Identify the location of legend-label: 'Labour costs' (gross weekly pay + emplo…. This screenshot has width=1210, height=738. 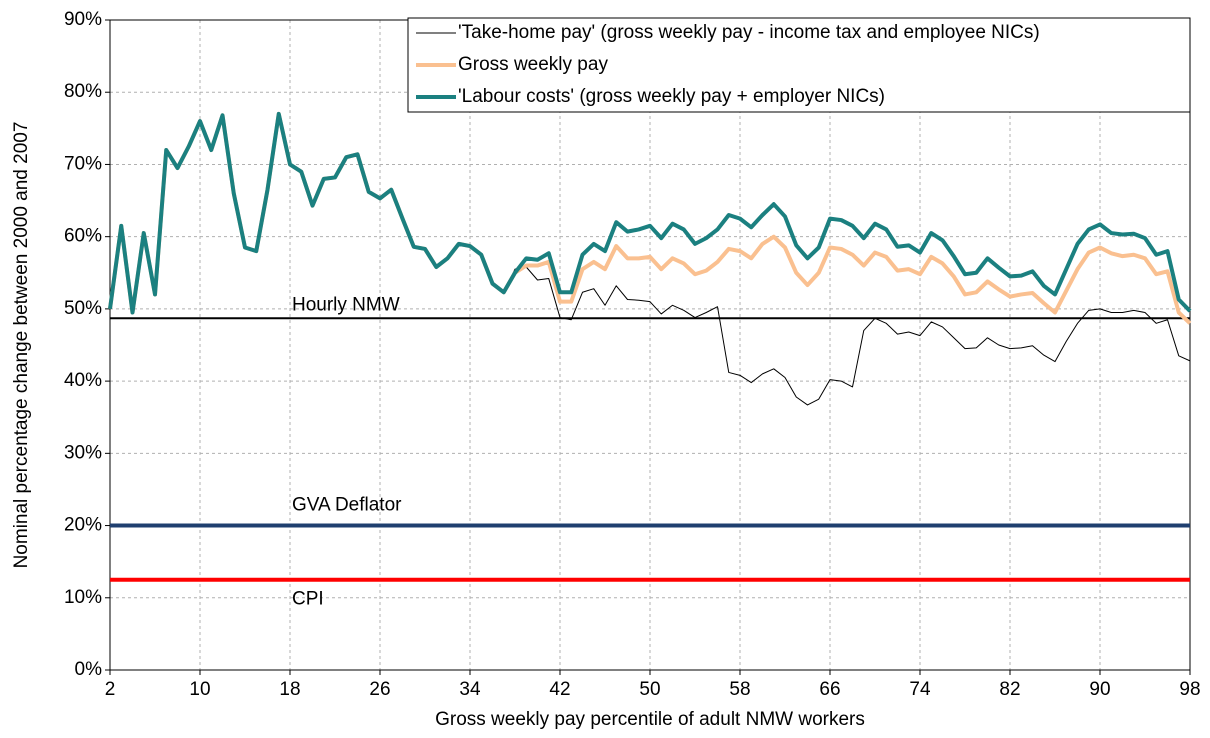
(671, 96).